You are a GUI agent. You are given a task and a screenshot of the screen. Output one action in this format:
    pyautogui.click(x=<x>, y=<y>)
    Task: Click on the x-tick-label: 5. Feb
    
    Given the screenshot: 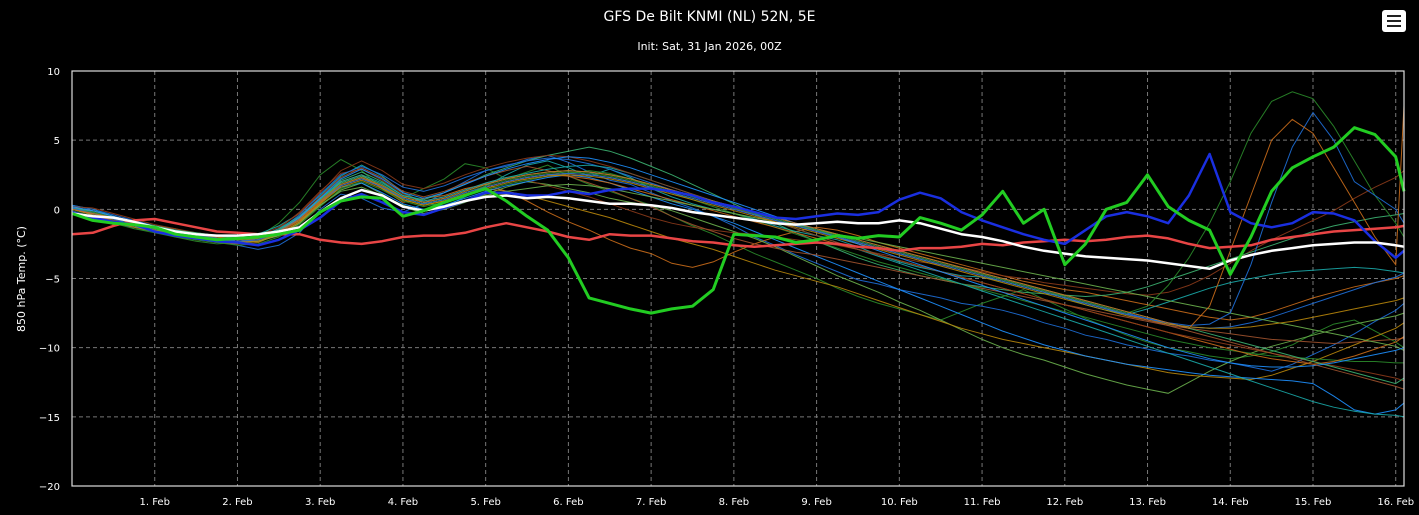 What is the action you would take?
    pyautogui.click(x=485, y=502)
    